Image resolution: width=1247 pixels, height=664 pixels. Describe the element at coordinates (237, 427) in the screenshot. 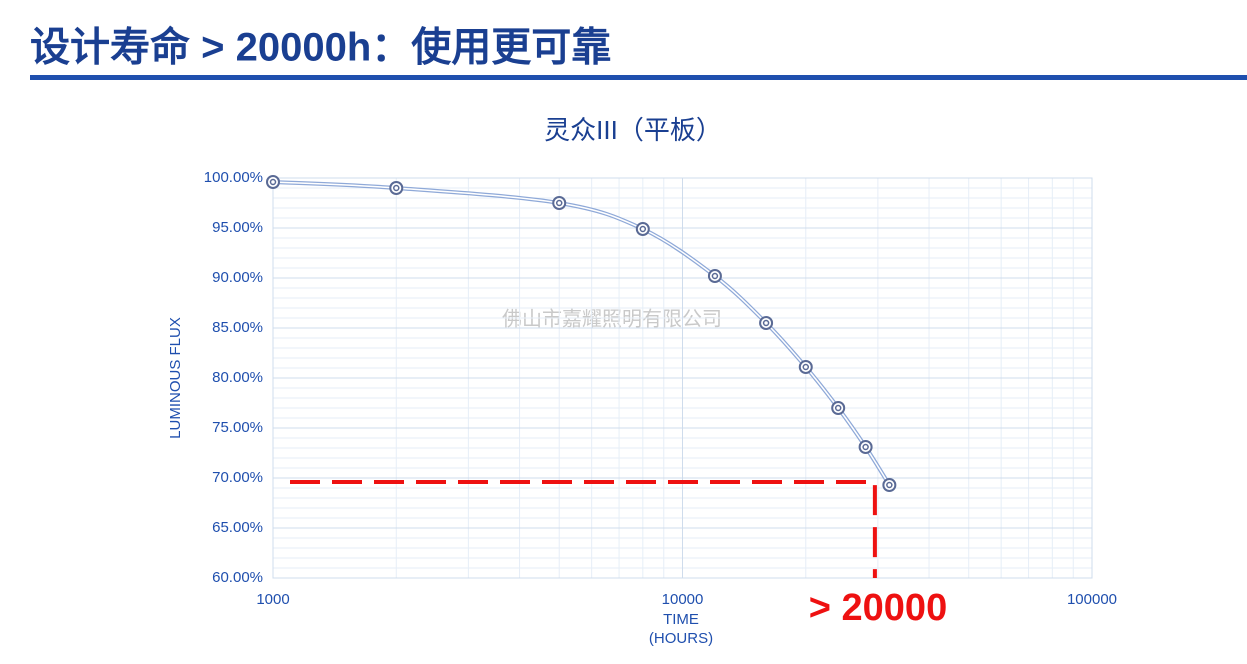

I see `y-tick-label: 75.00%` at that location.